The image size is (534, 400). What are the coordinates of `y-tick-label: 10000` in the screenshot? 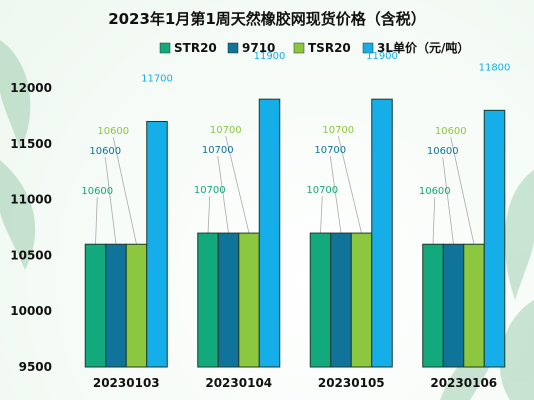 It's located at (31, 311).